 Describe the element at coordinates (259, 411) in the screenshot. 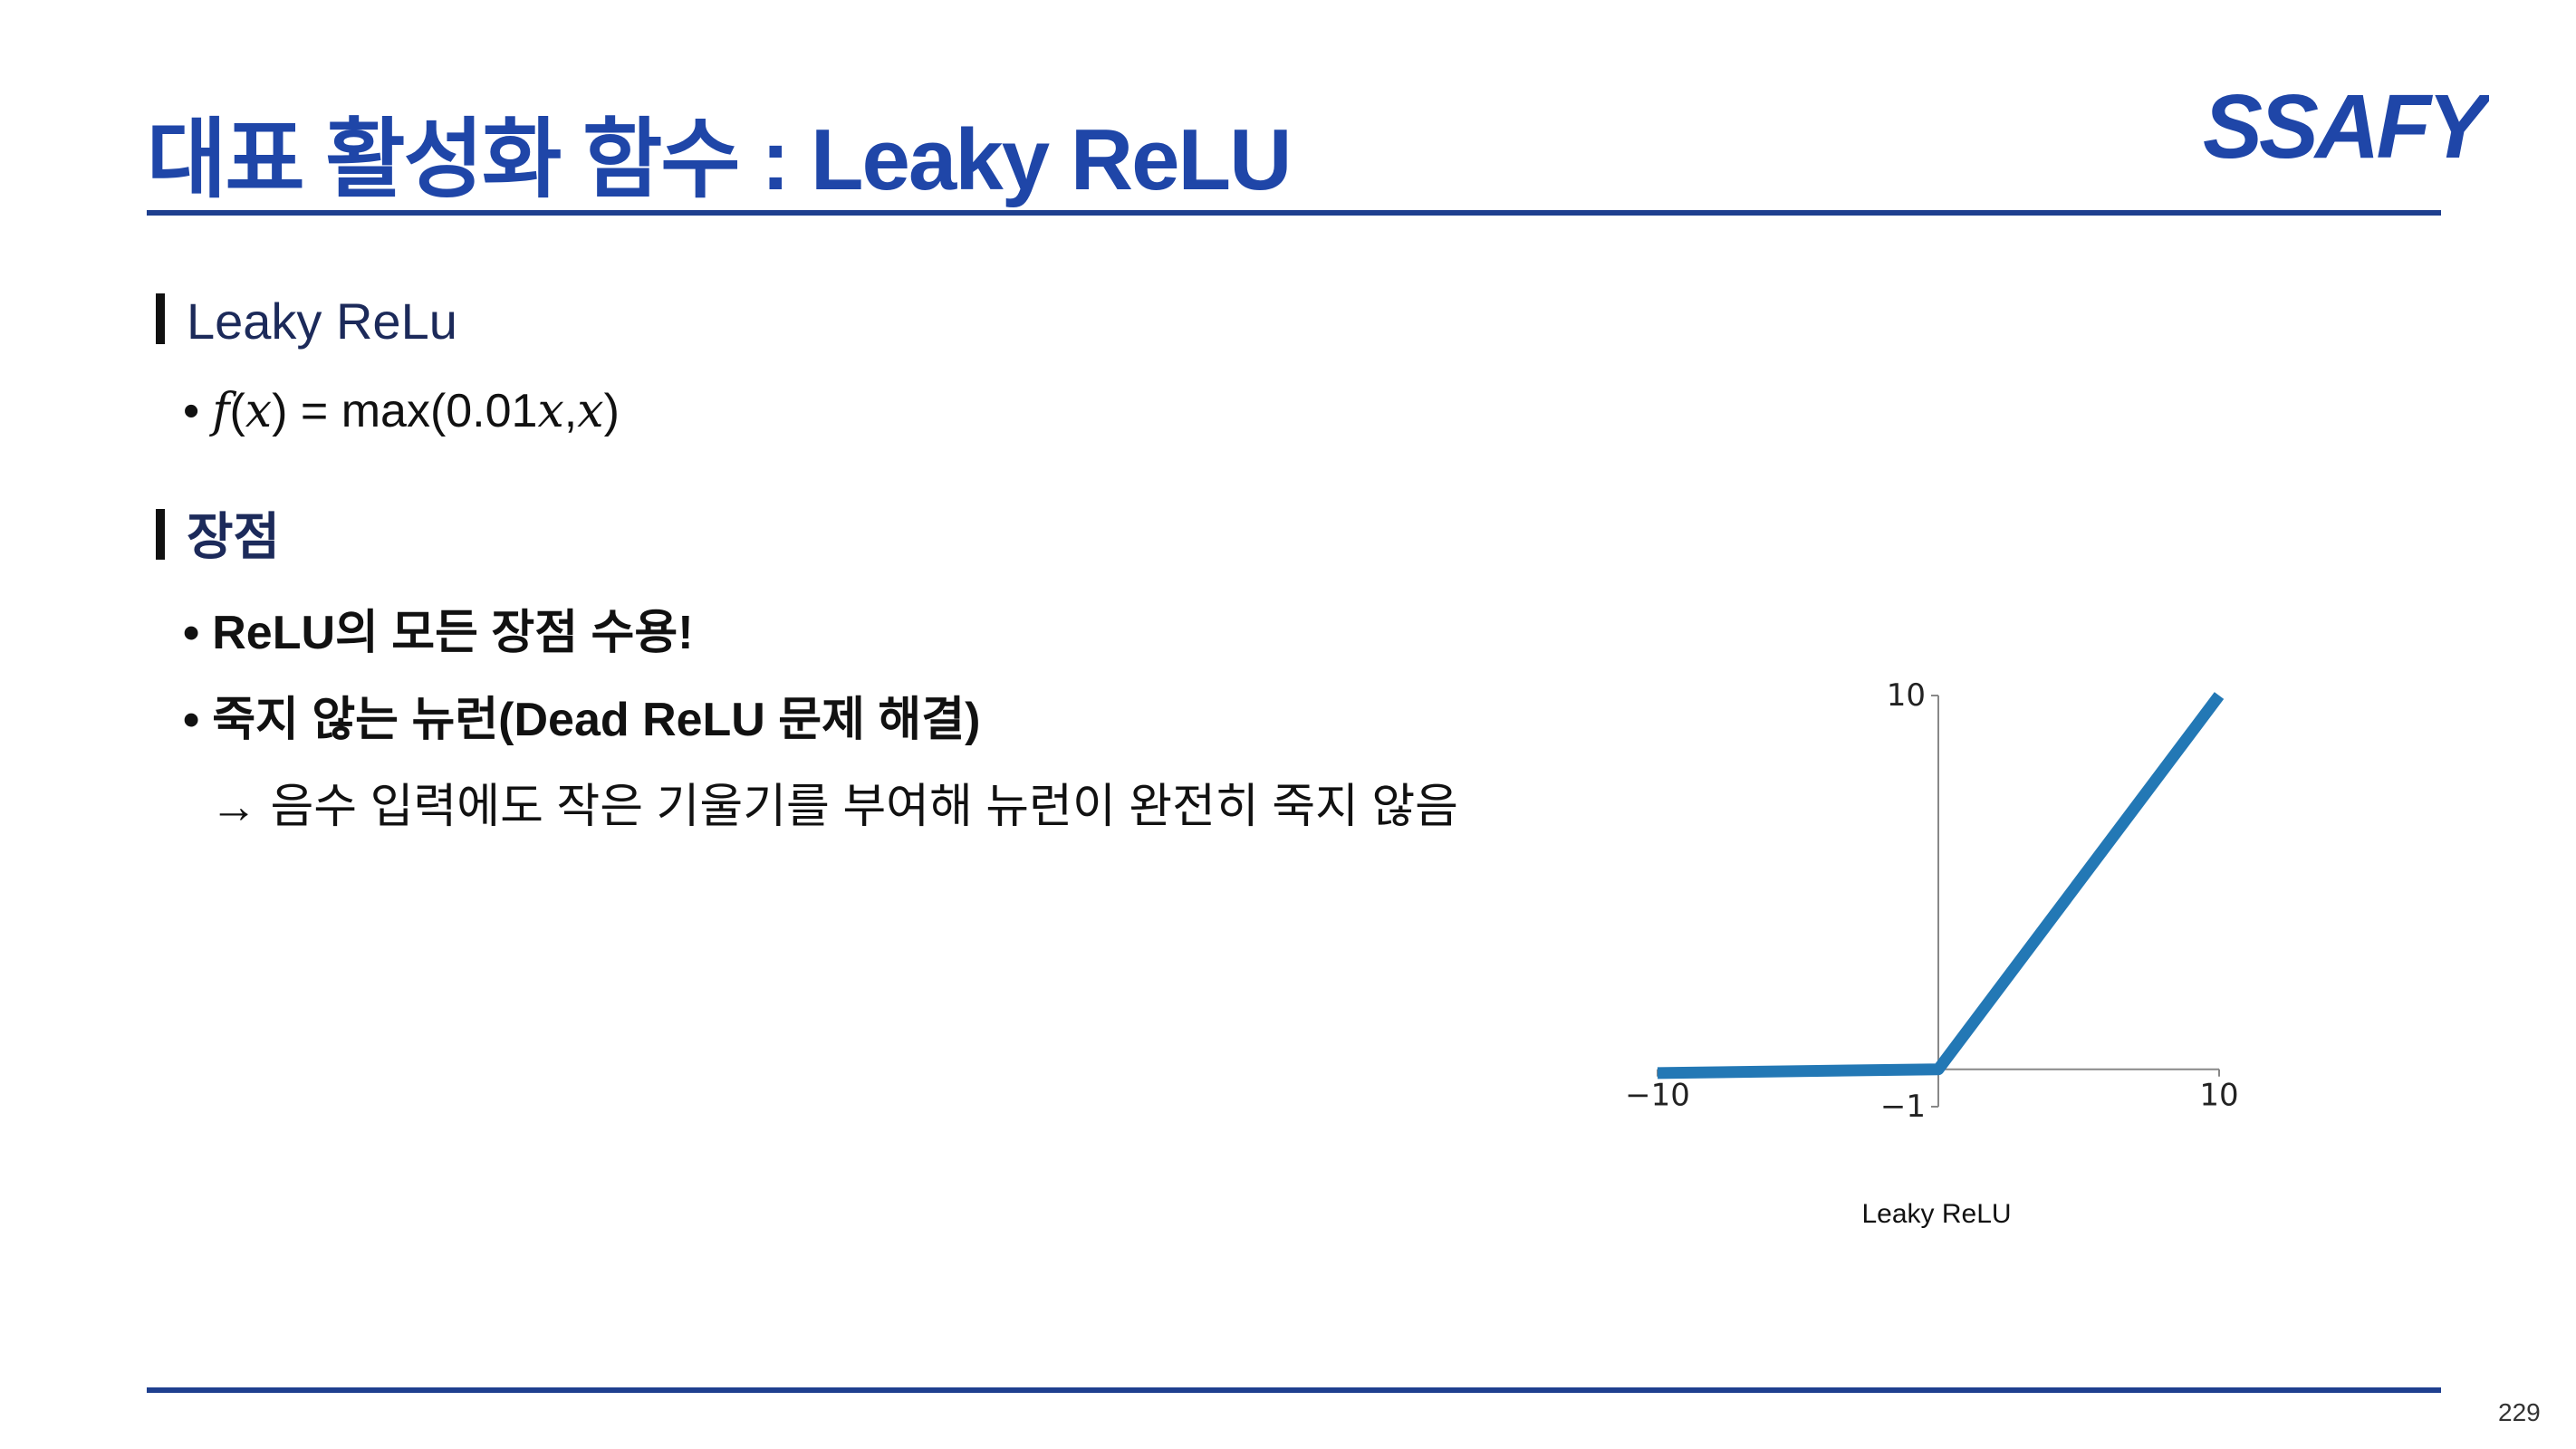

I see `formula-variable: x` at that location.